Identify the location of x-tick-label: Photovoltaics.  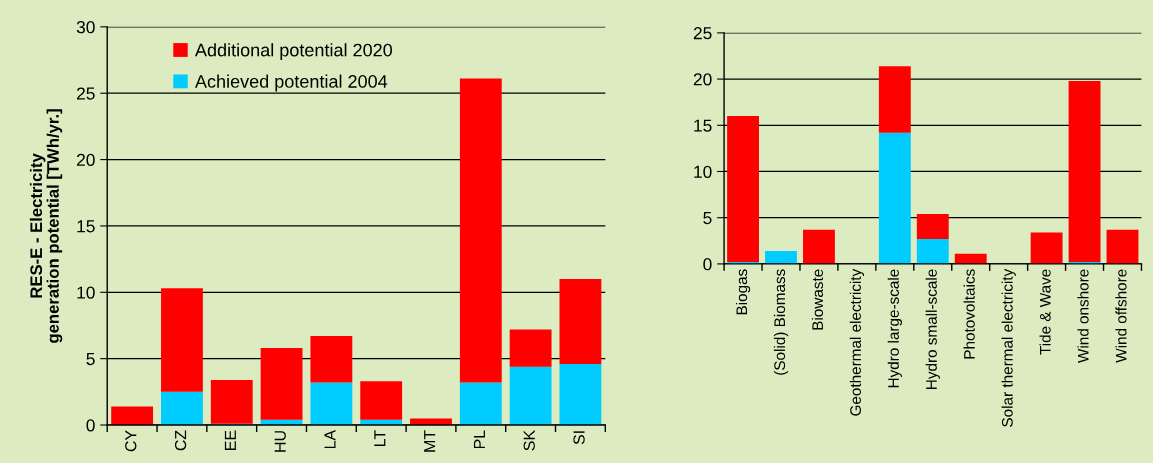
(969, 314).